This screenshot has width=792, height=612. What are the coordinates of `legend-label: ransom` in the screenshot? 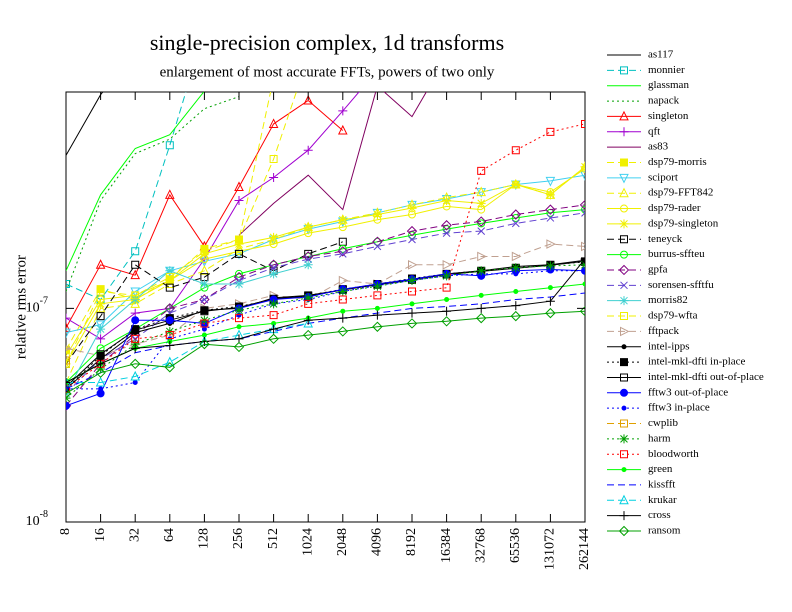 It's located at (664, 531).